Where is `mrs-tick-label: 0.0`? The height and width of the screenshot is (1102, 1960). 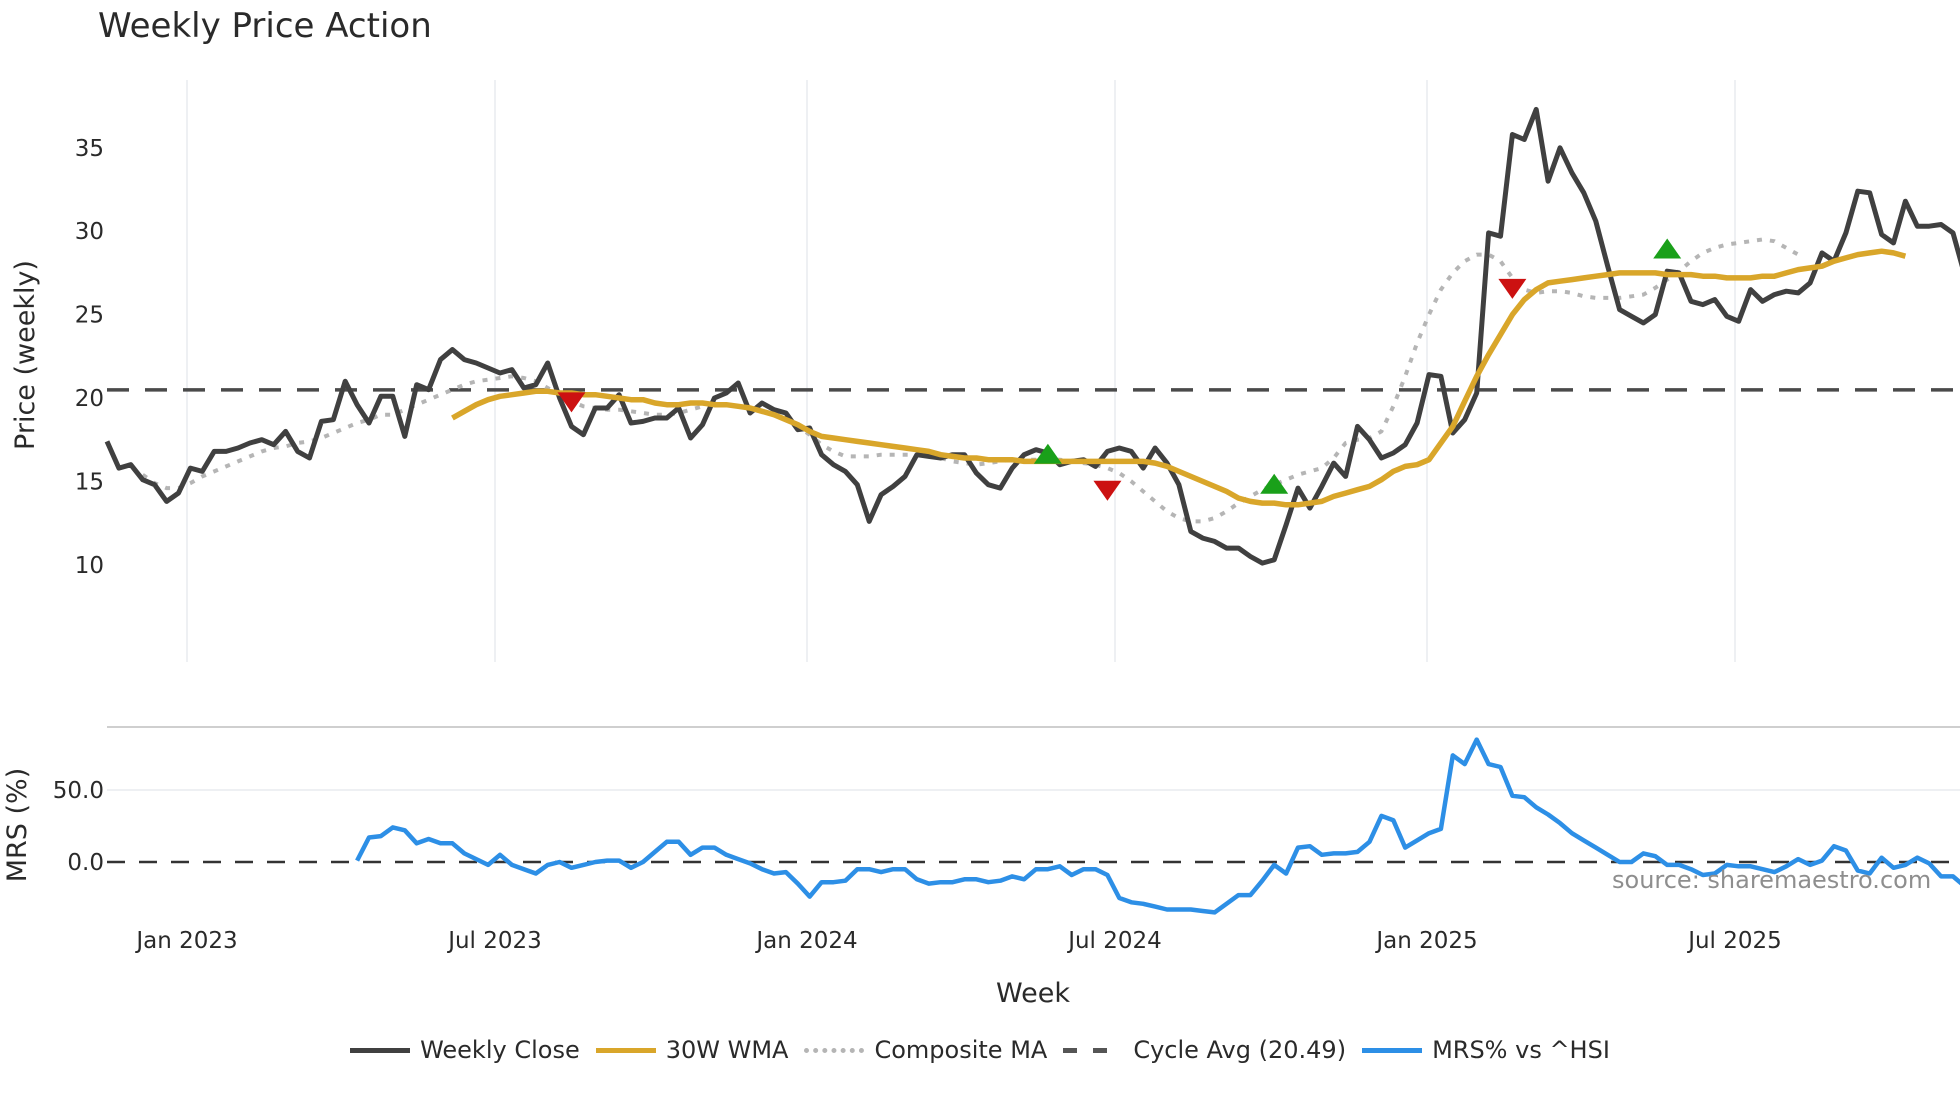
mrs-tick-label: 0.0 is located at coordinates (85, 863).